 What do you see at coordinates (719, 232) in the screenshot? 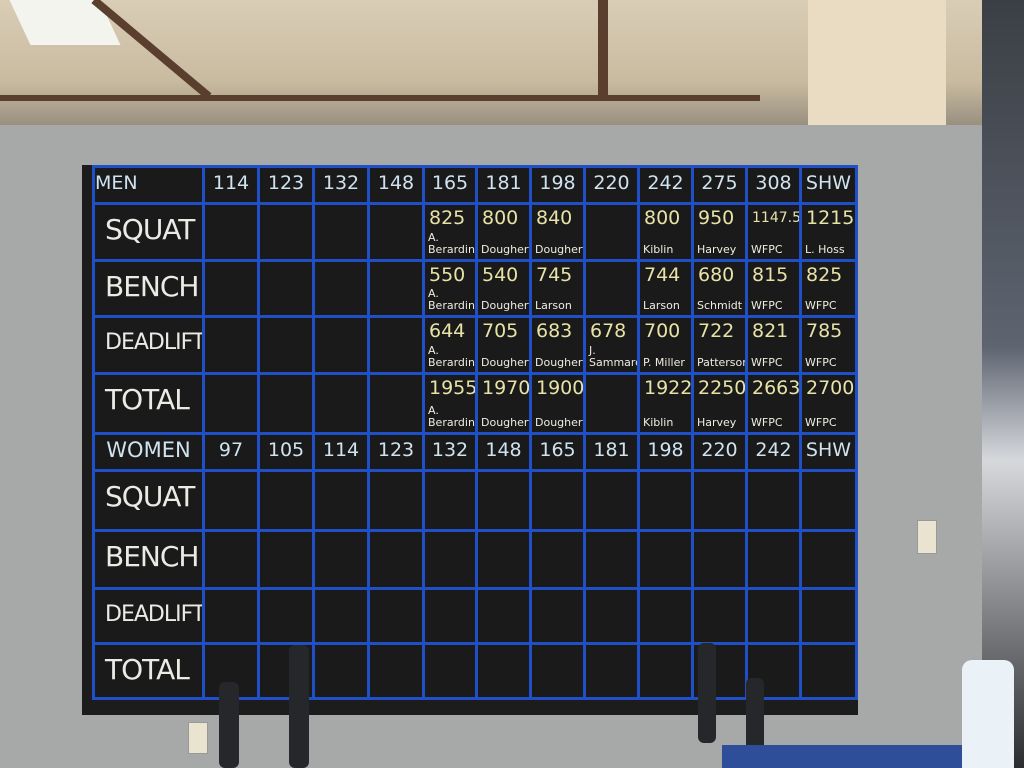
I see `record-cell: 950 Harvey` at bounding box center [719, 232].